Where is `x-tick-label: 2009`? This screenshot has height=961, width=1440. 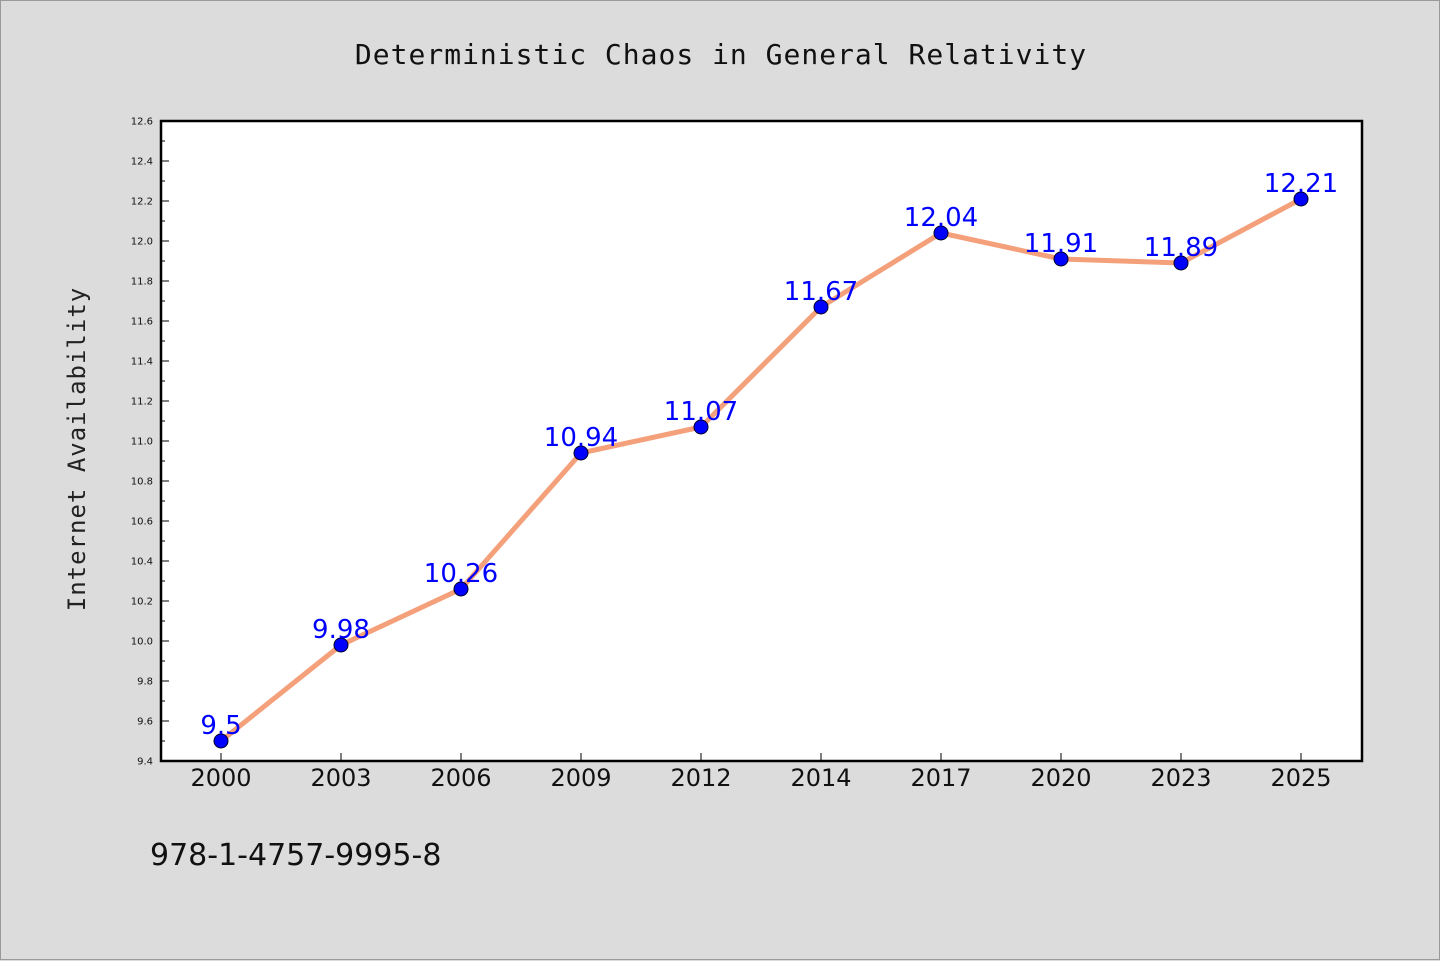 x-tick-label: 2009 is located at coordinates (580, 778).